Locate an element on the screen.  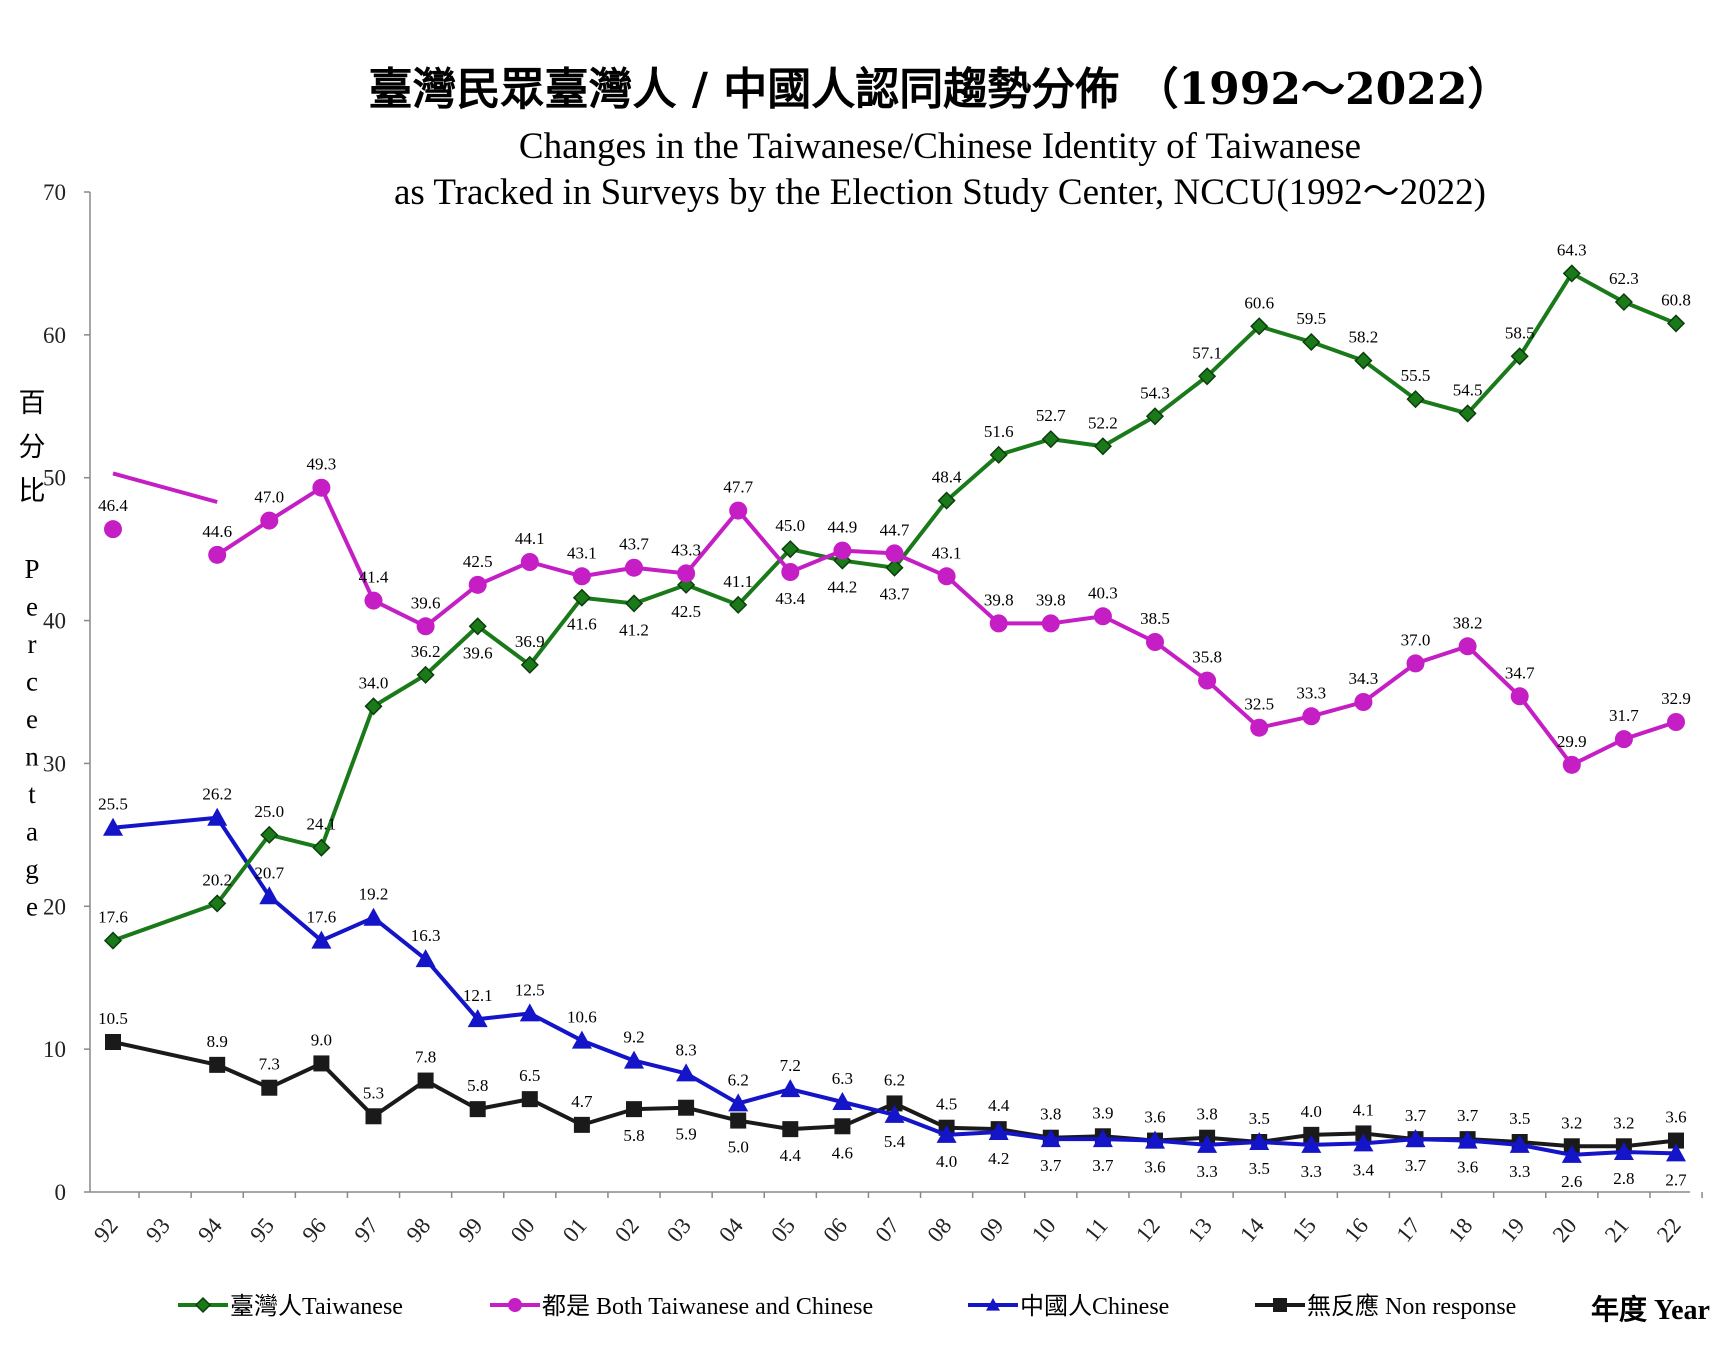
data-label: 41.6 is located at coordinates (582, 624).